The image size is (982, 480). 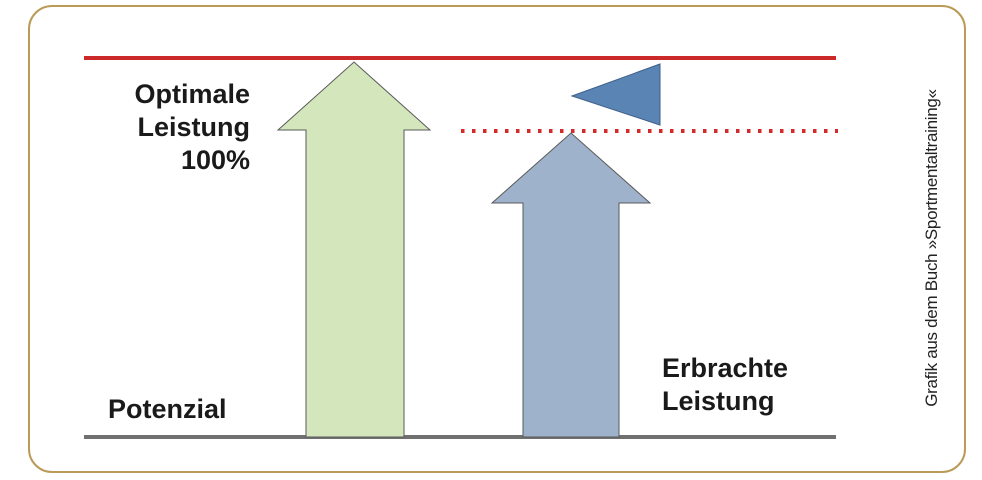 What do you see at coordinates (354, 249) in the screenshot?
I see `potential-up-arrow-icon` at bounding box center [354, 249].